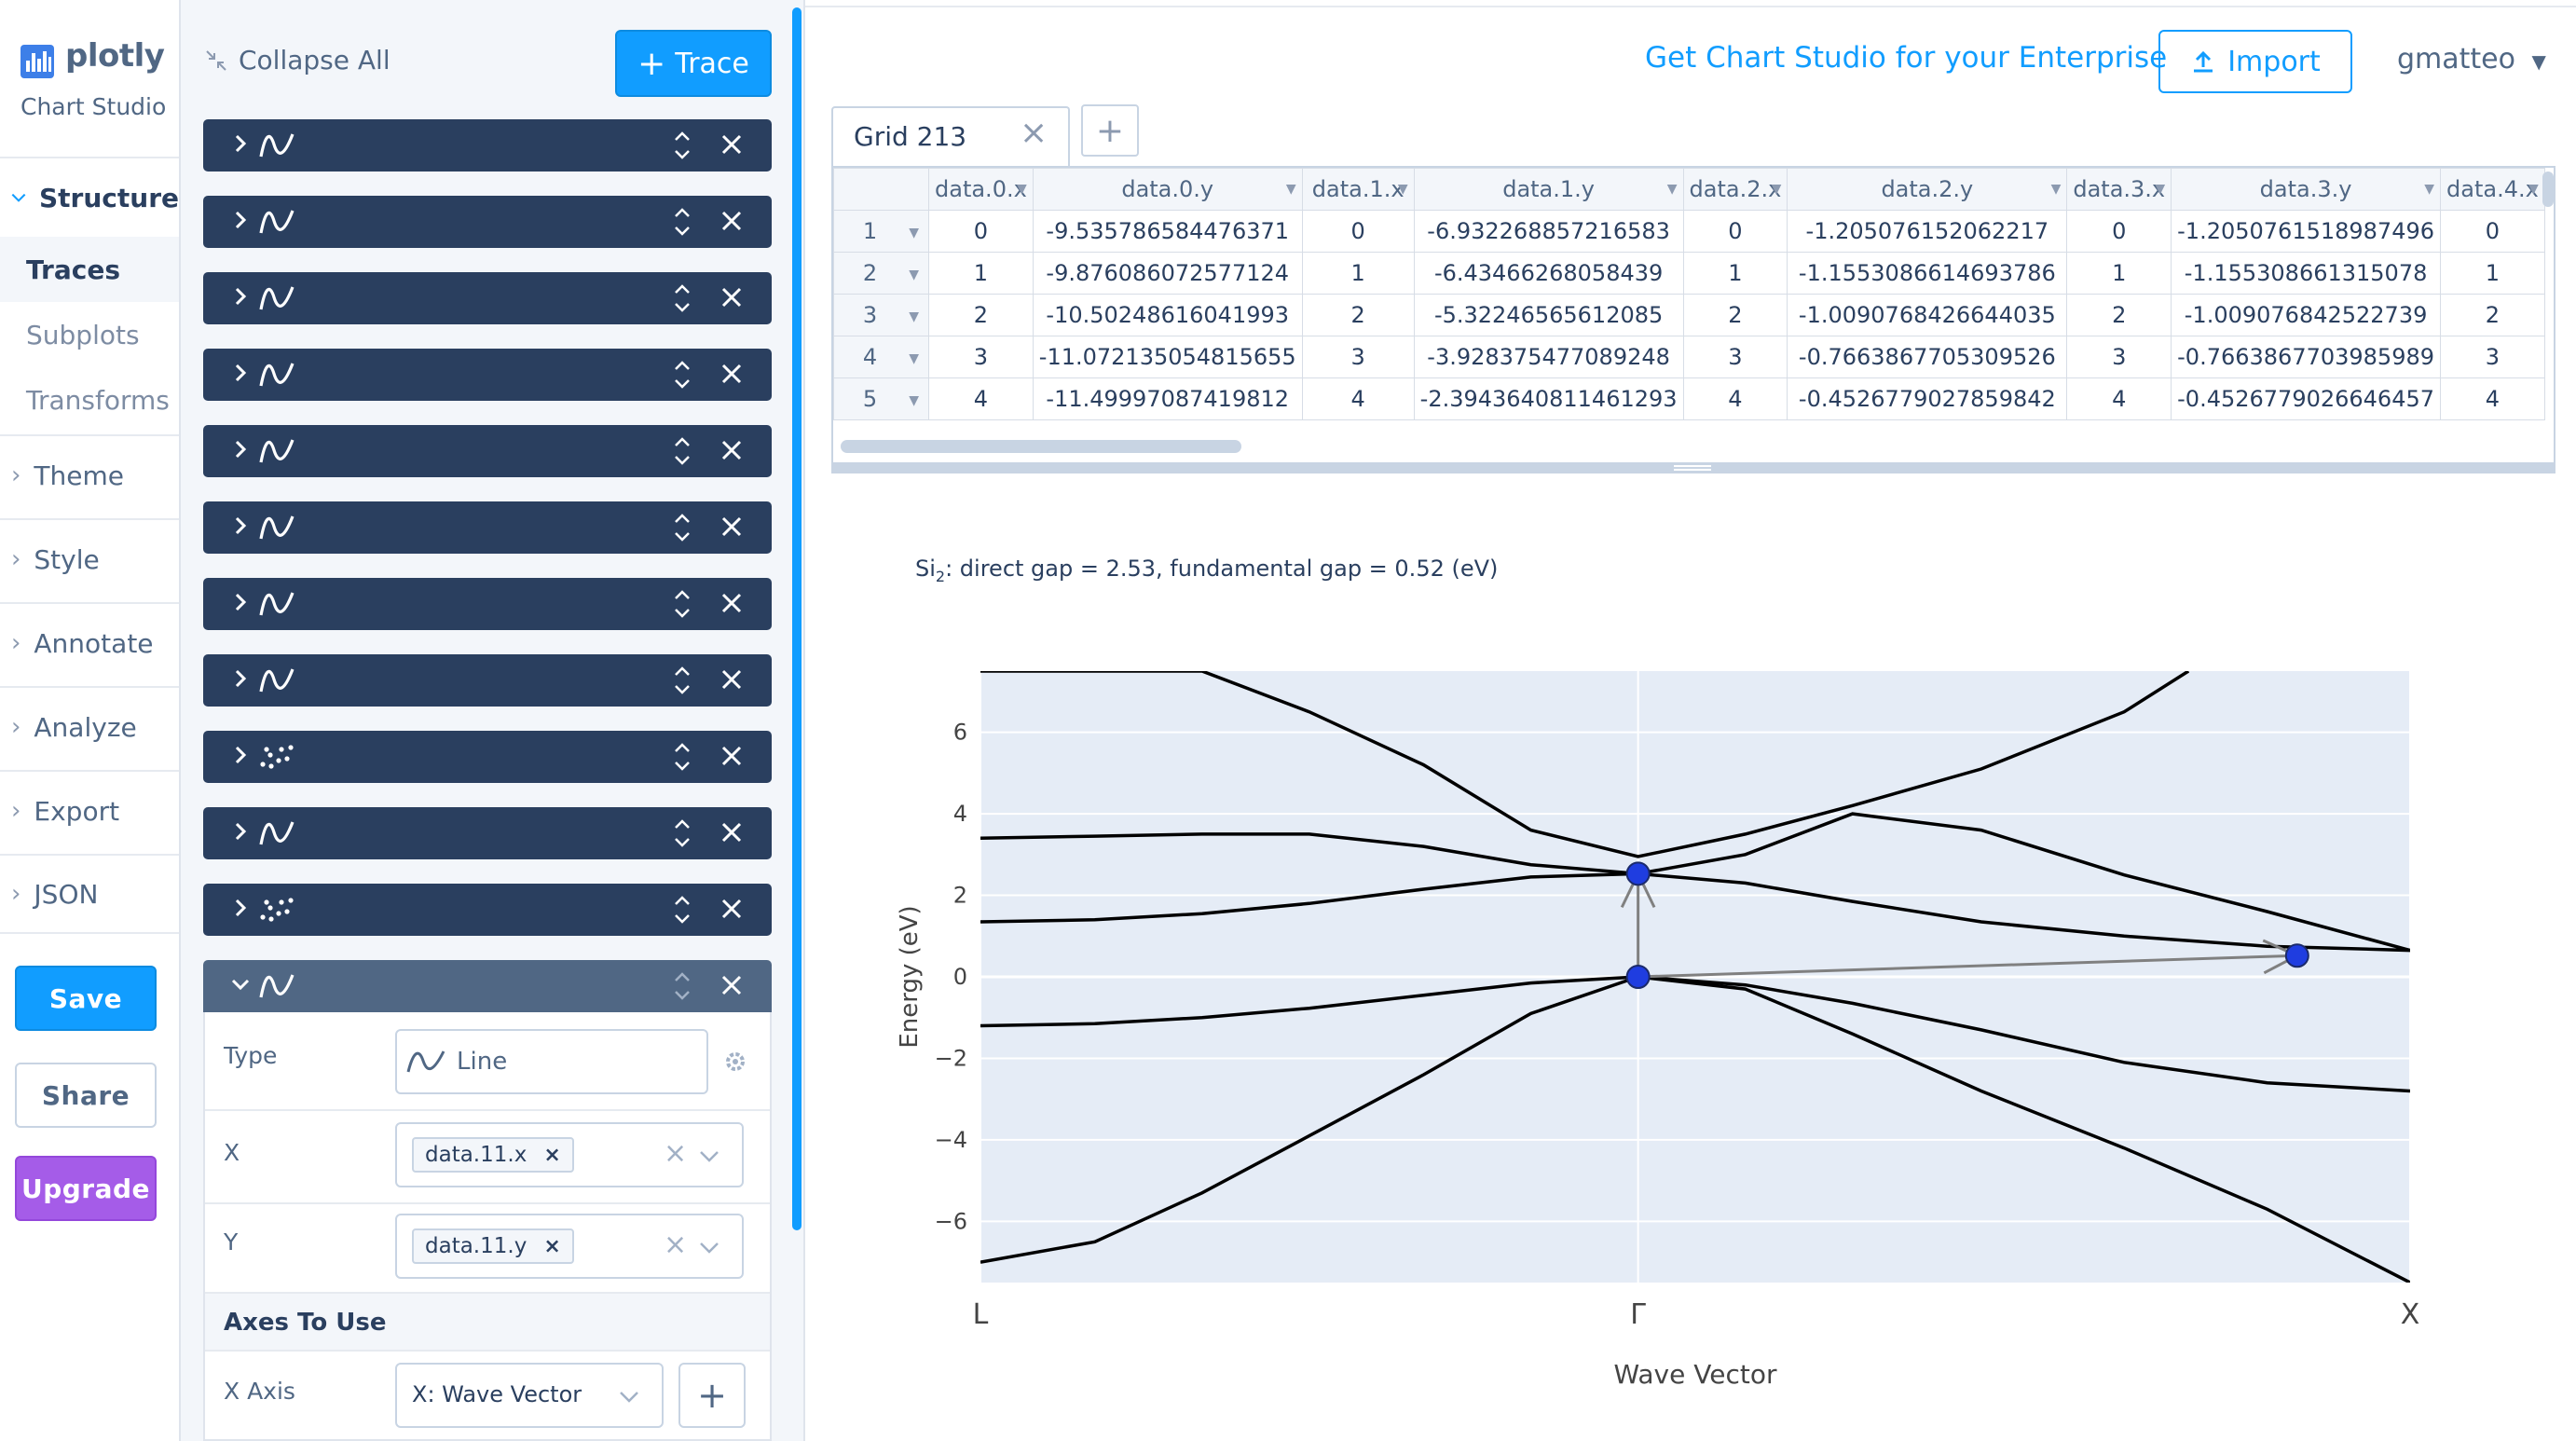 The height and width of the screenshot is (1441, 2576). What do you see at coordinates (1358, 315) in the screenshot?
I see `table-cell: 2` at bounding box center [1358, 315].